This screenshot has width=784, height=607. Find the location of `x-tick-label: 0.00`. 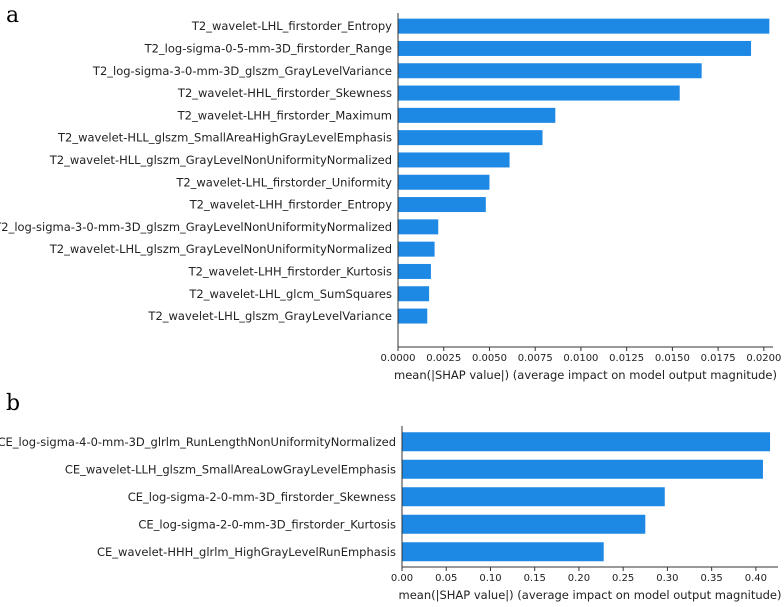

x-tick-label: 0.00 is located at coordinates (402, 578).